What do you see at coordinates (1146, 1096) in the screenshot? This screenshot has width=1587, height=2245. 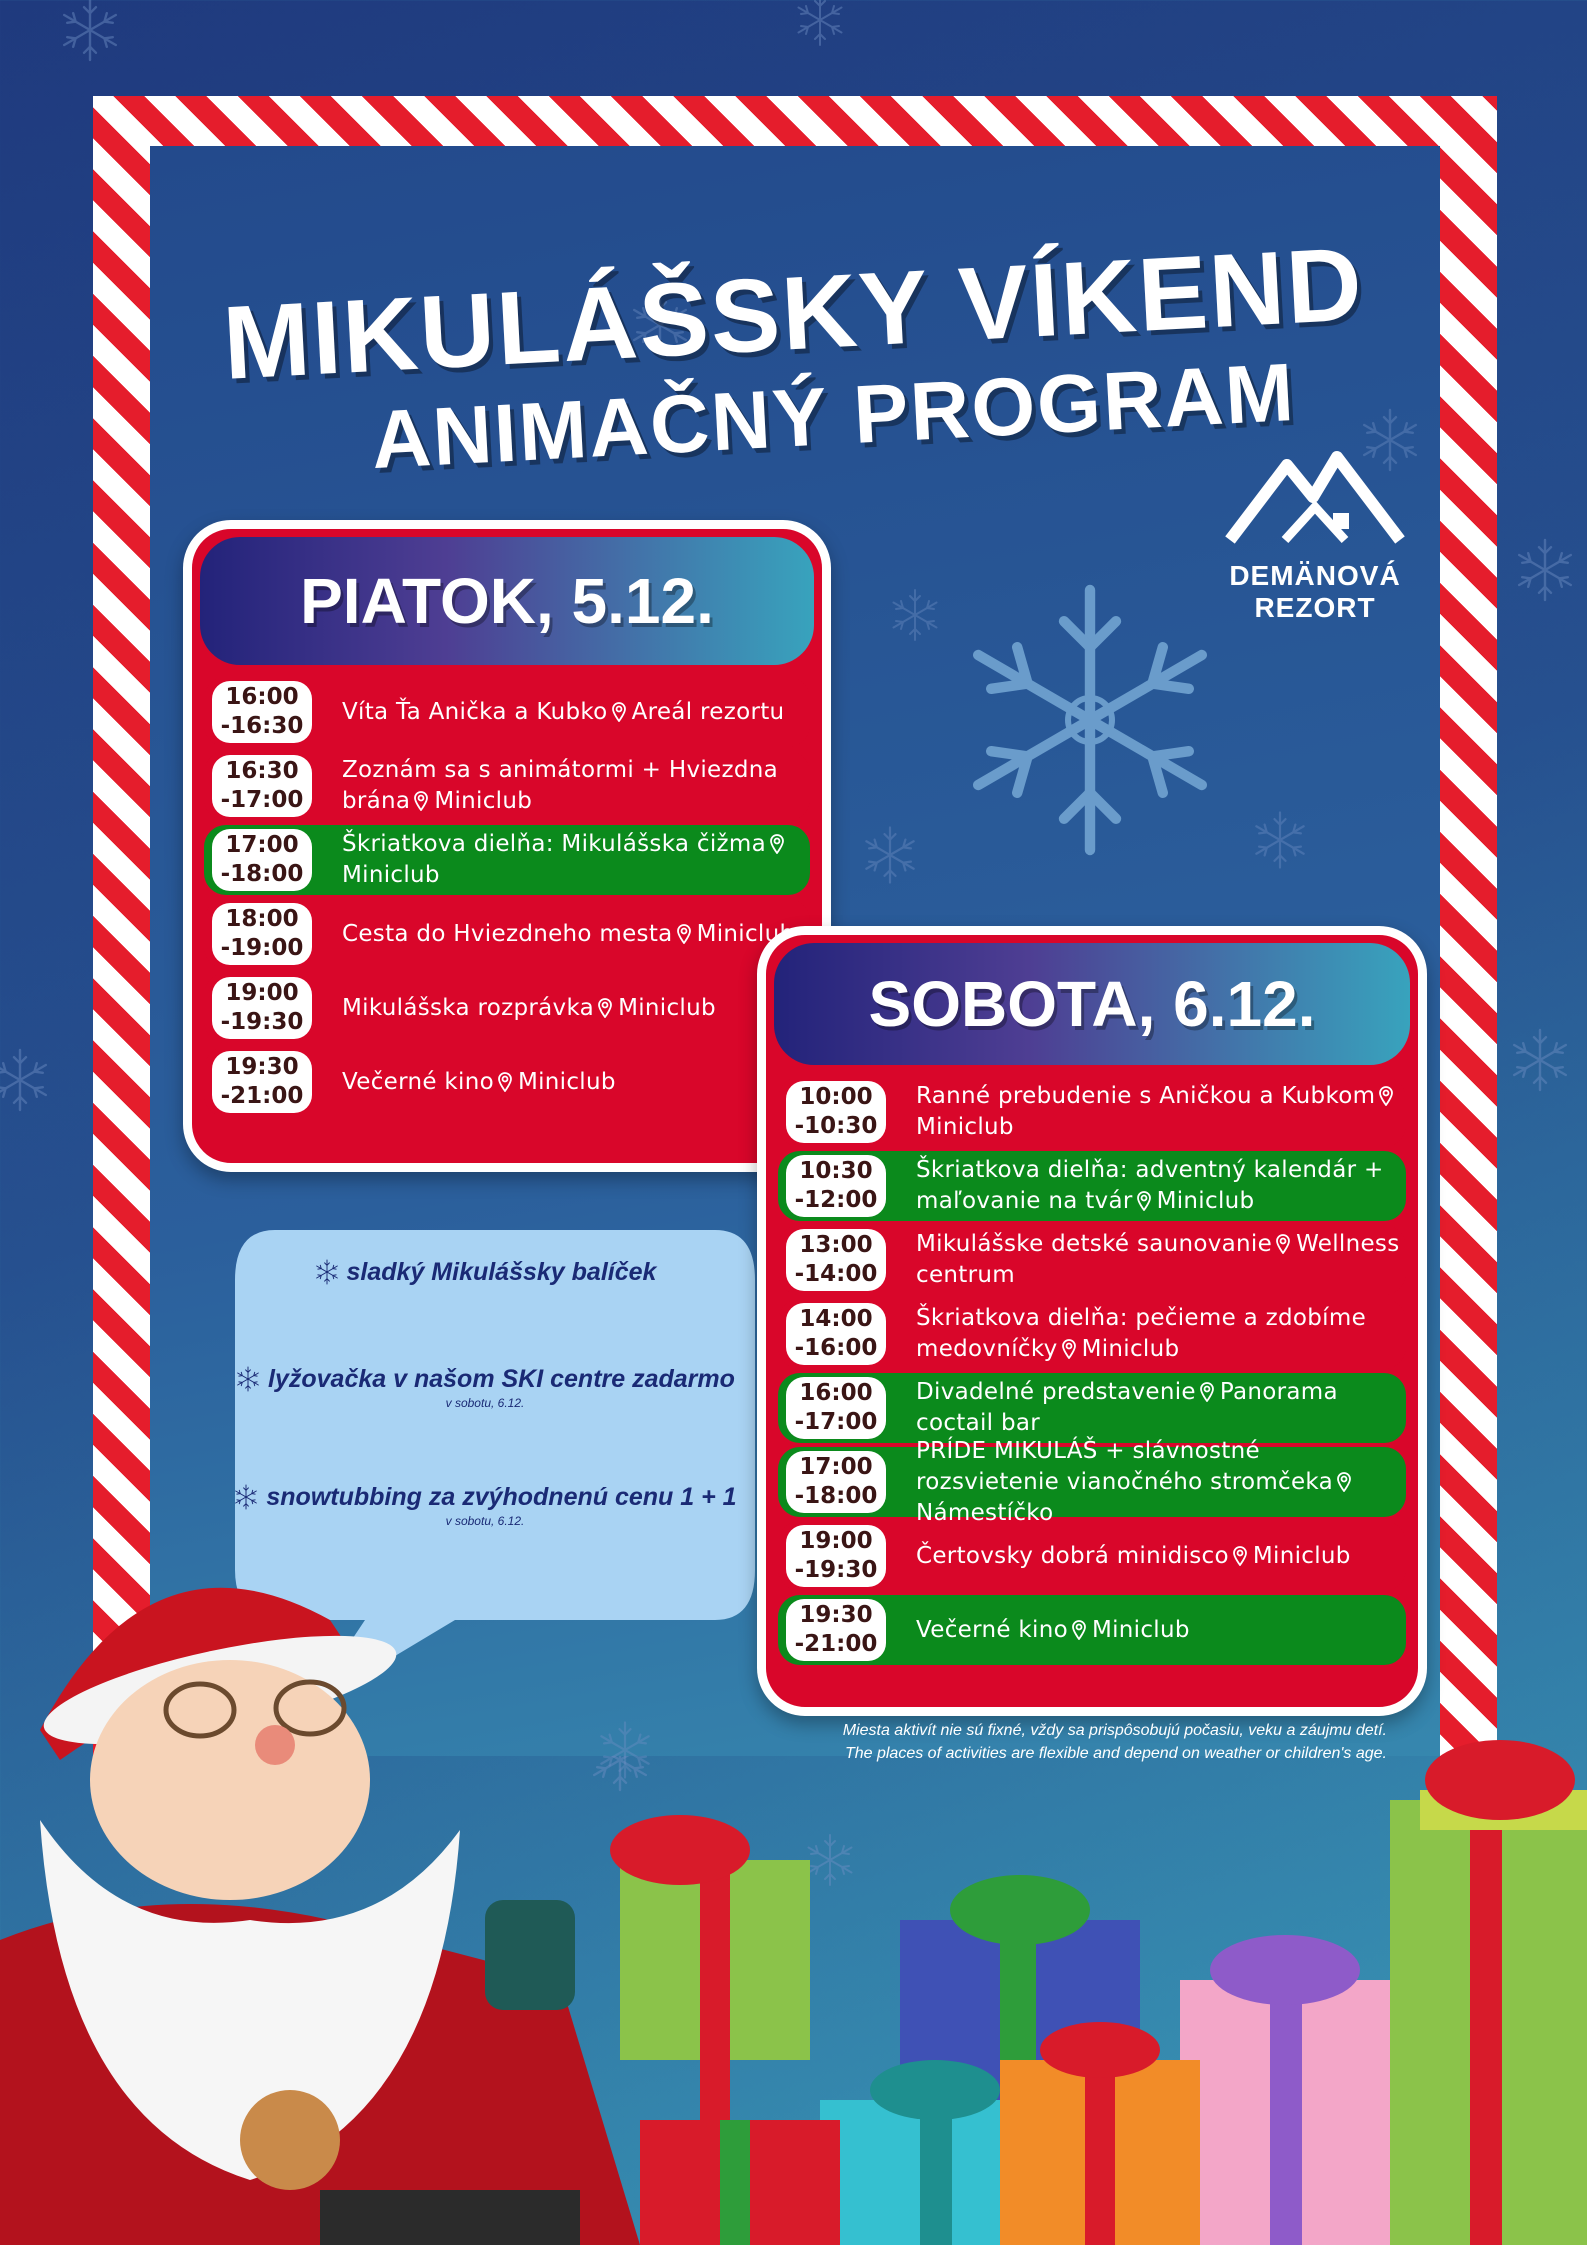 I see `event-title: Ranné prebudenie s Aničkou a Kubkom` at bounding box center [1146, 1096].